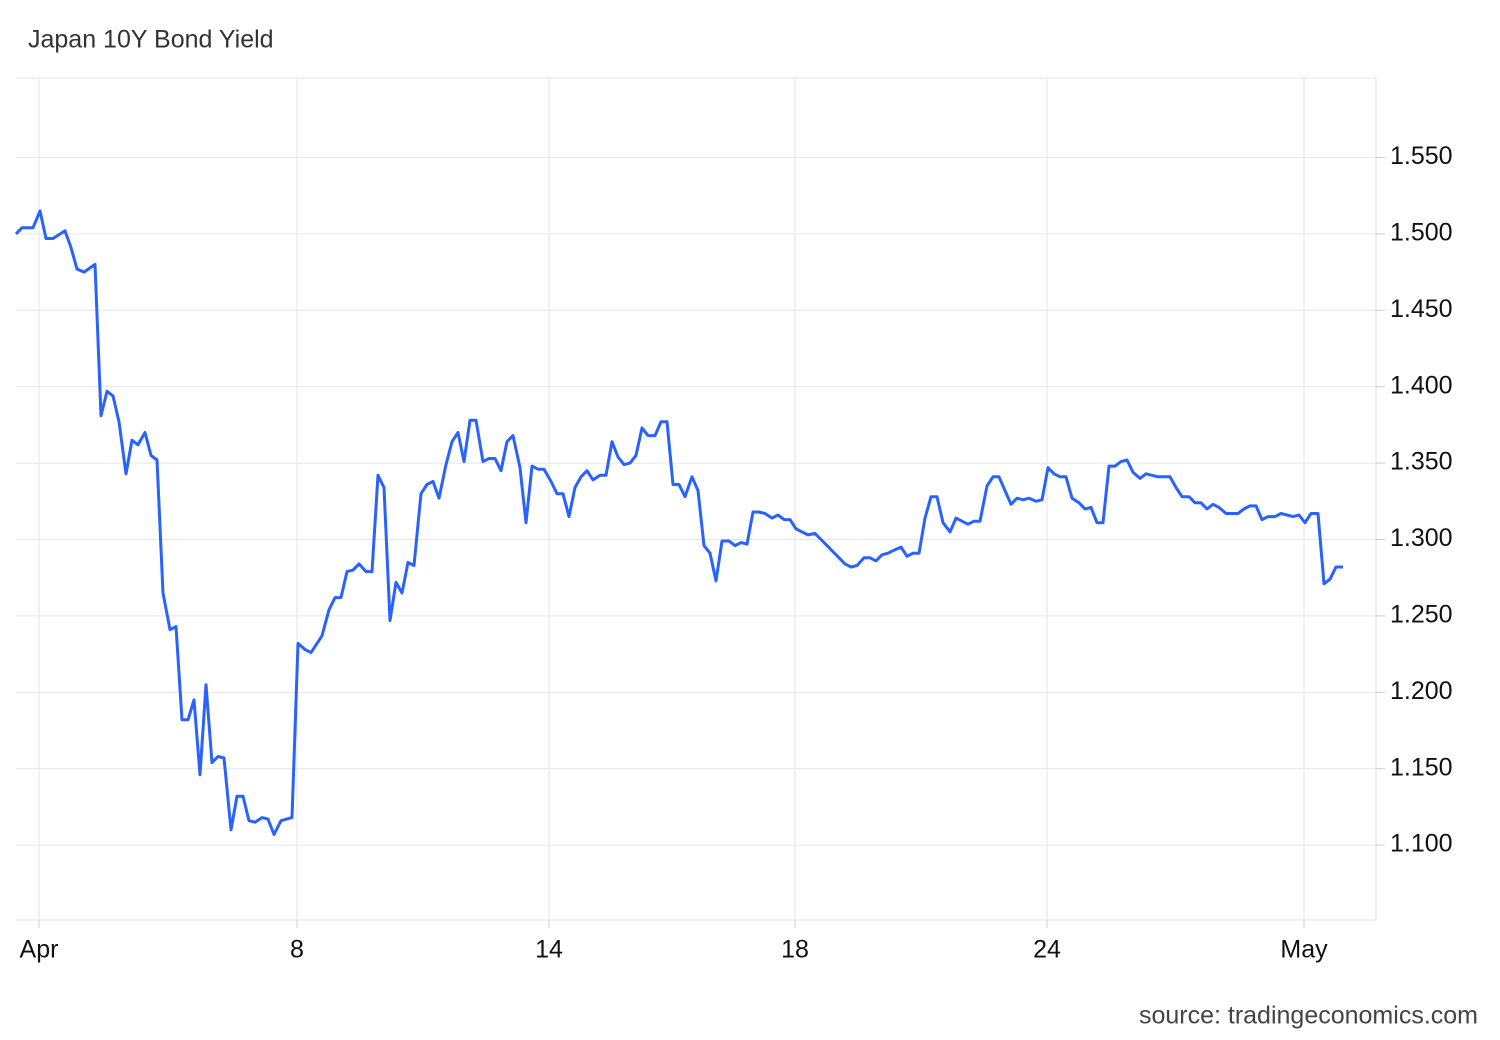 This screenshot has height=1040, width=1500. I want to click on y-tick-label: 1.500, so click(1421, 232).